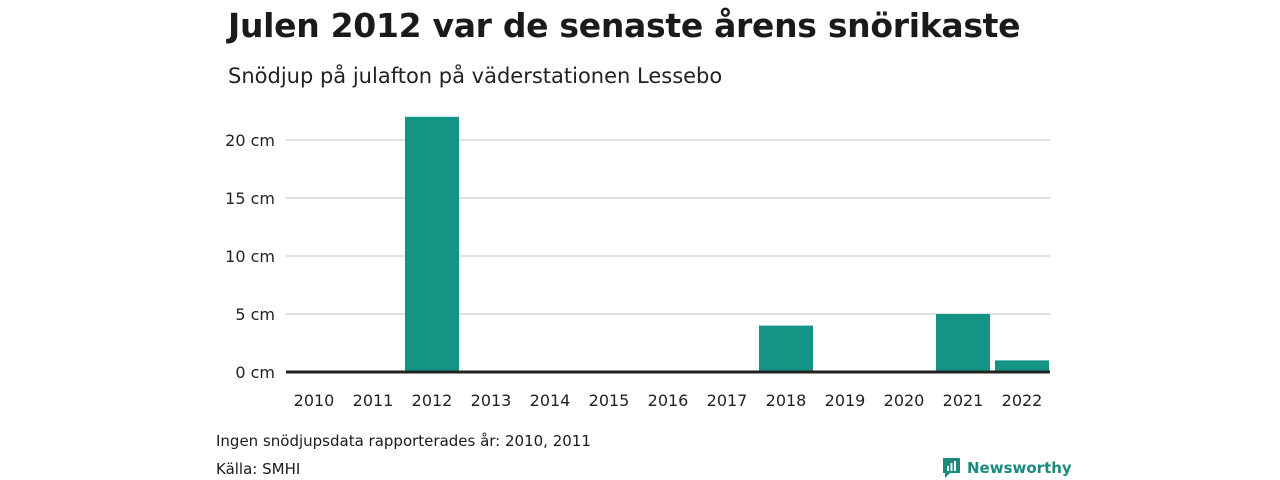  I want to click on bar-2021, so click(963, 343).